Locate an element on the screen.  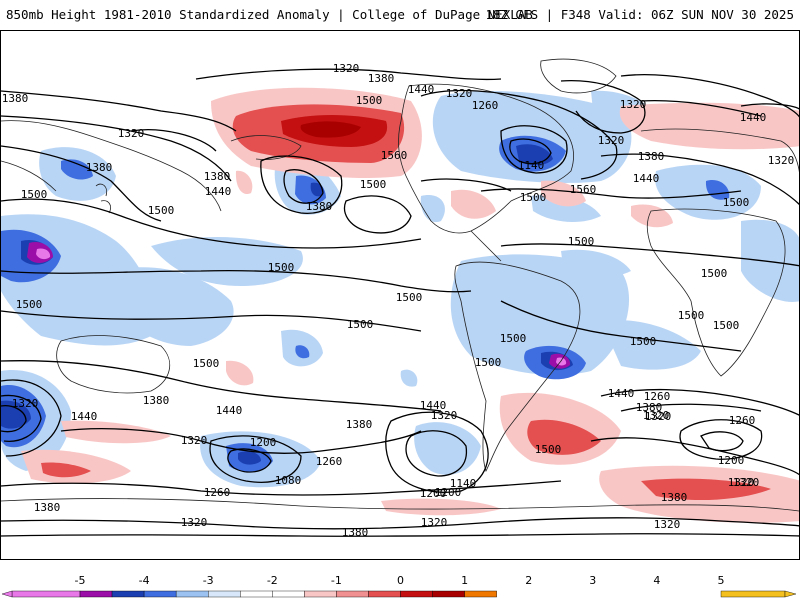
colorbar-legend: -5 -4 -3 -2 -1 0 1 2 3 4 5 is located at coordinates (400, 581).